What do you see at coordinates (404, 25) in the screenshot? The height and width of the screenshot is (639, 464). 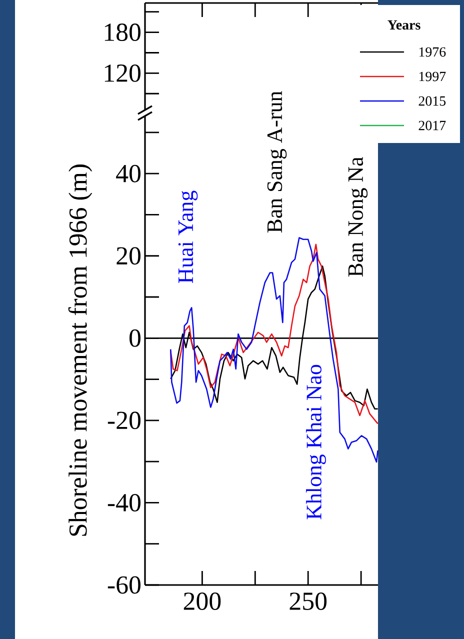 I see `legend-title: Years` at bounding box center [404, 25].